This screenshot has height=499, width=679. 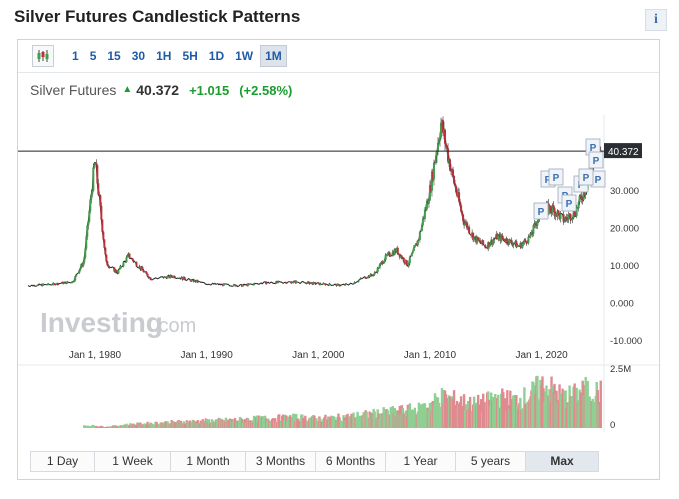 I want to click on last-price: 40.372, so click(x=158, y=90).